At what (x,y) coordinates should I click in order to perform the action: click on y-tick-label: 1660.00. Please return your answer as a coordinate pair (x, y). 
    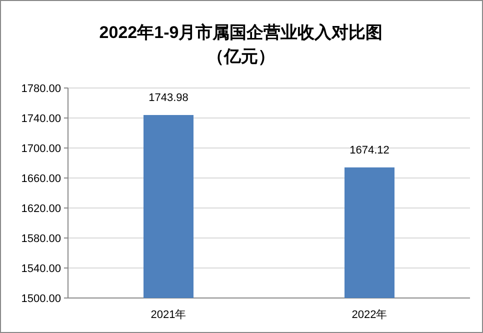
    Looking at the image, I should click on (41, 179).